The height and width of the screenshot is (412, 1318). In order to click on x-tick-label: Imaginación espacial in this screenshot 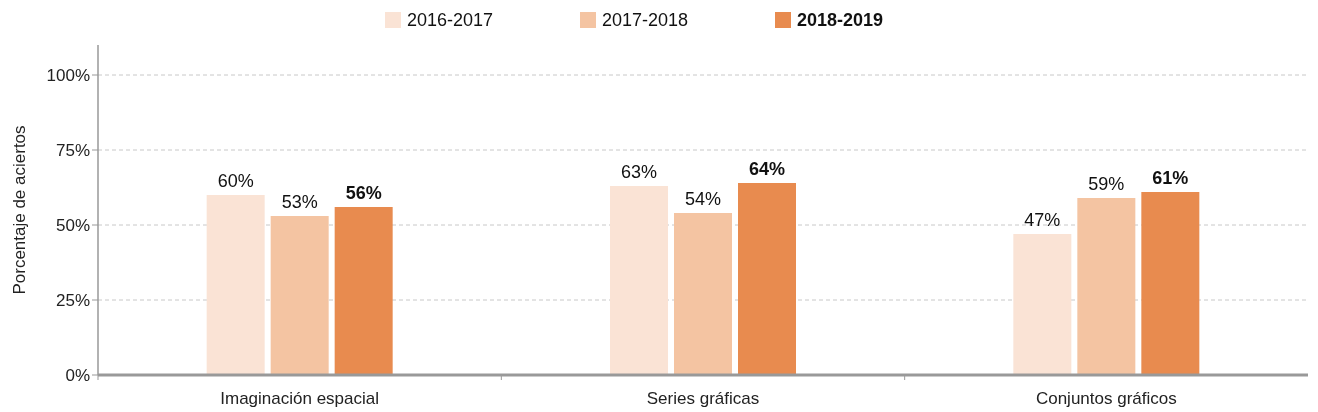, I will do `click(300, 398)`.